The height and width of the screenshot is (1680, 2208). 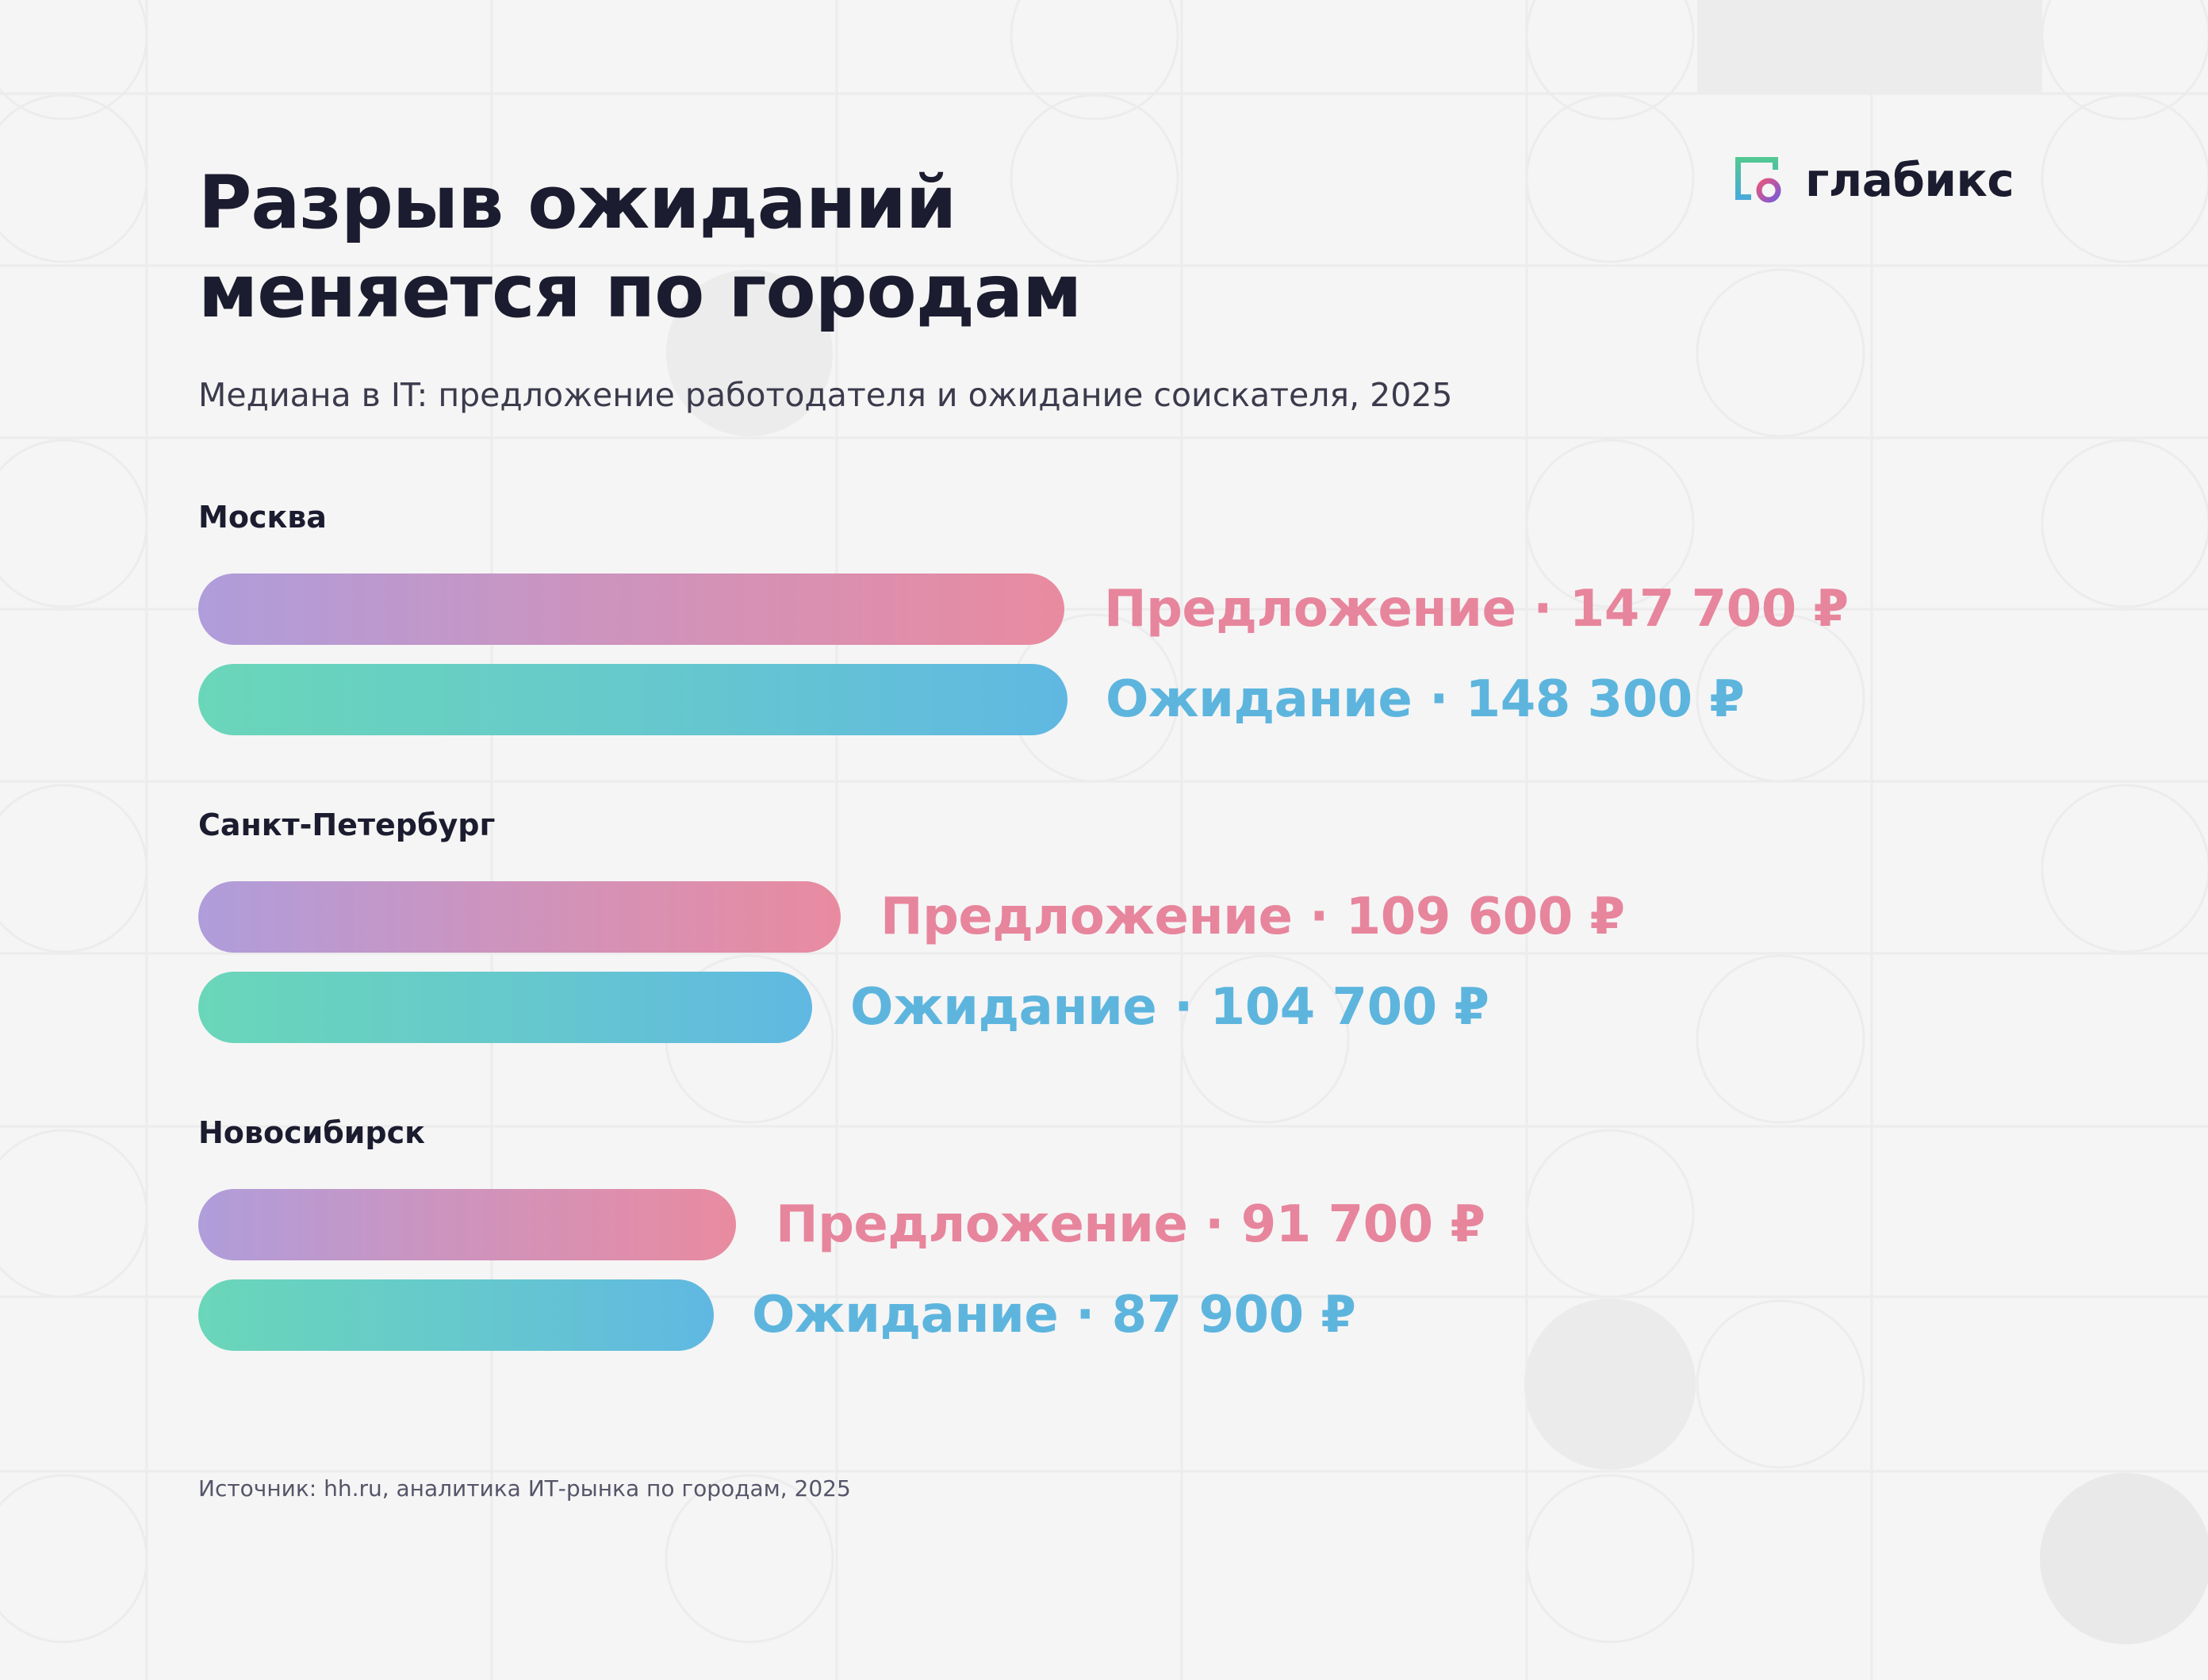 I want to click on city-label: Москва, so click(x=263, y=517).